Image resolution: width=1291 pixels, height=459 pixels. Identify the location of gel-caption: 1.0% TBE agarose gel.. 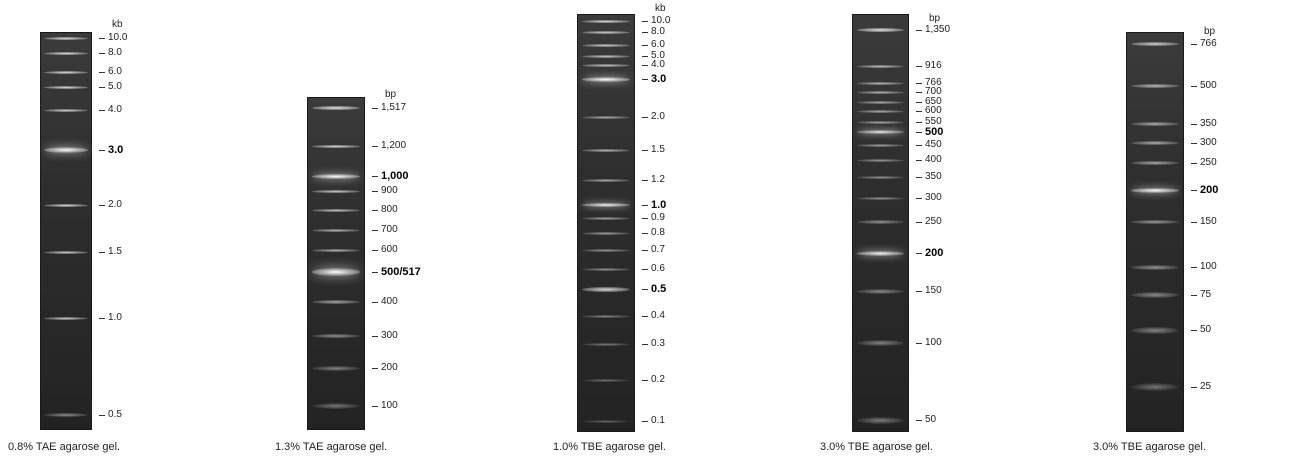
(609, 447).